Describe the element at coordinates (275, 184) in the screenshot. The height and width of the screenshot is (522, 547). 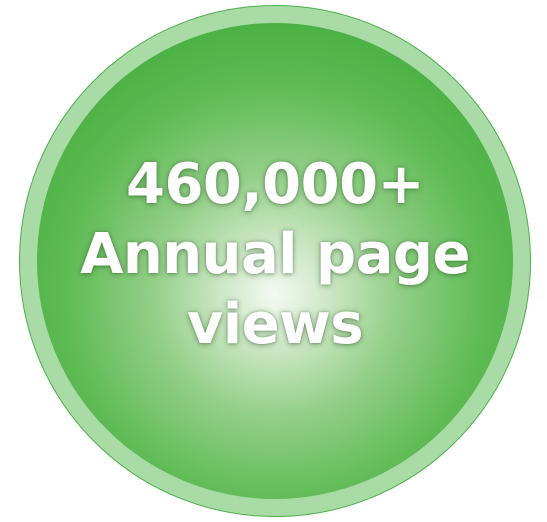
I see `badge-value: 460,000+` at that location.